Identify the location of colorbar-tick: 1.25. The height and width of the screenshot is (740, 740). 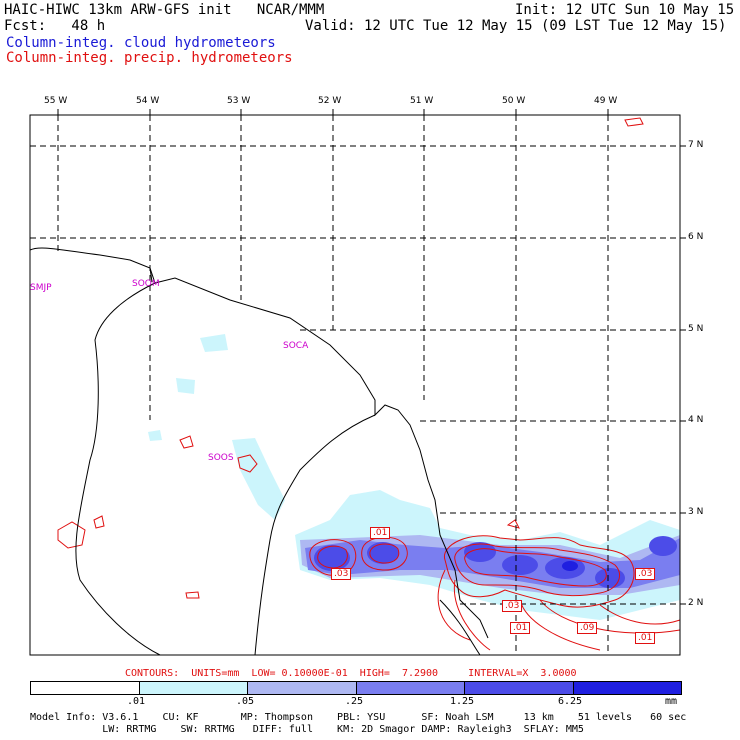
(462, 701).